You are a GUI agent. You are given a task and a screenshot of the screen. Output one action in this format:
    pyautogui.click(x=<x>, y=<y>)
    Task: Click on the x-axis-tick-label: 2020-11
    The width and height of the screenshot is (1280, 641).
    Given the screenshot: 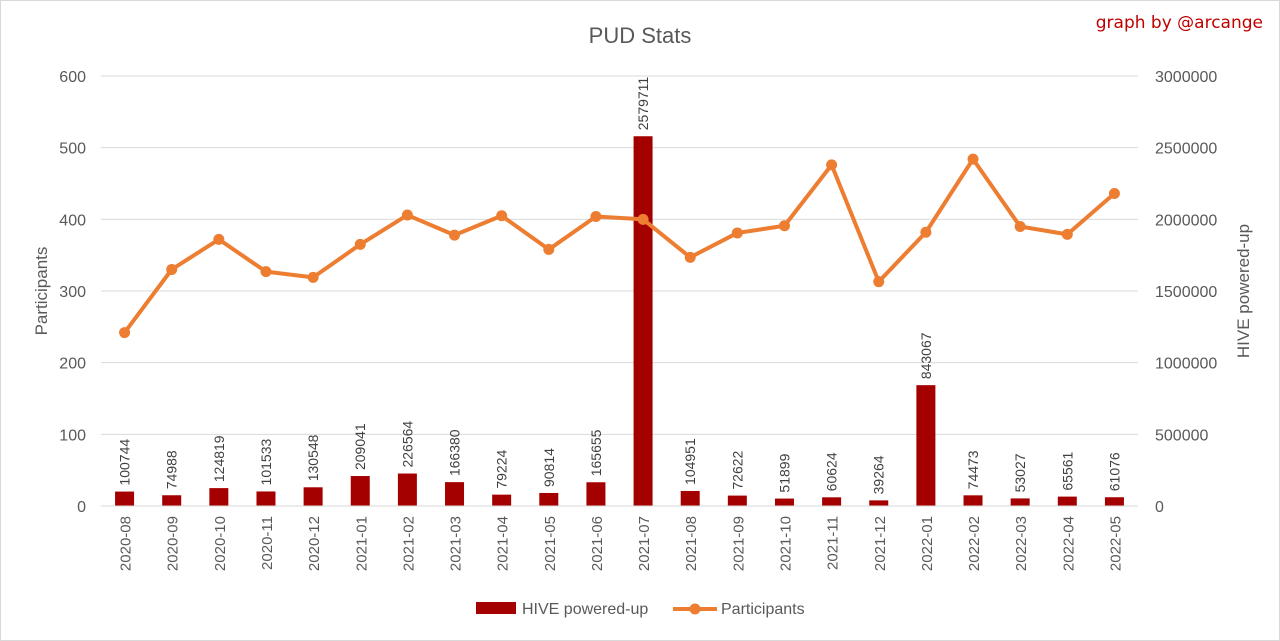 What is the action you would take?
    pyautogui.click(x=267, y=543)
    